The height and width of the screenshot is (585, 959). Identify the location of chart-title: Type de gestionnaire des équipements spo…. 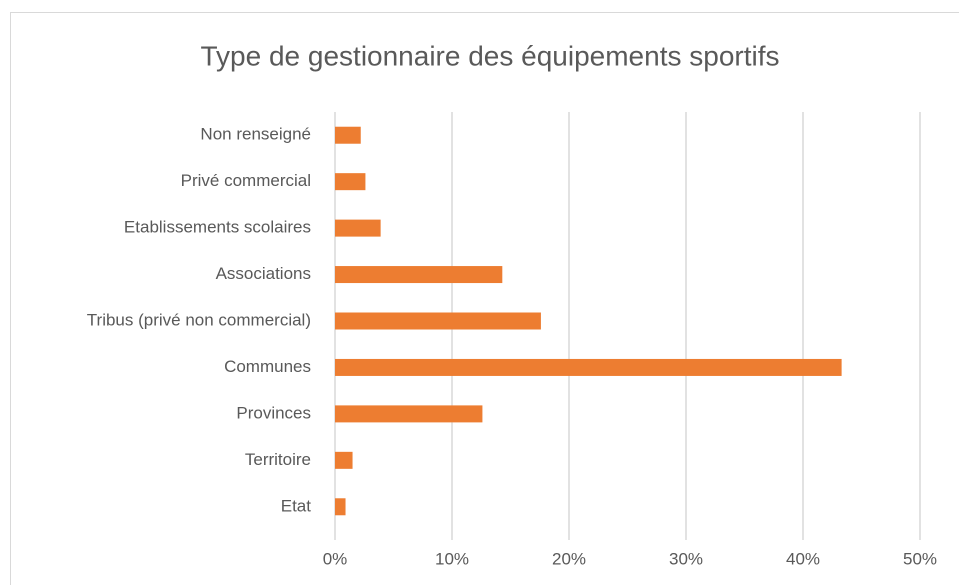
(489, 55).